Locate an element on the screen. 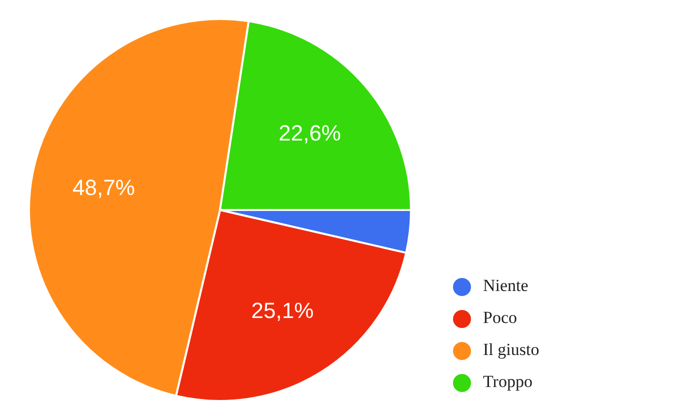 Image resolution: width=678 pixels, height=417 pixels. data-label: 25,1% is located at coordinates (282, 311).